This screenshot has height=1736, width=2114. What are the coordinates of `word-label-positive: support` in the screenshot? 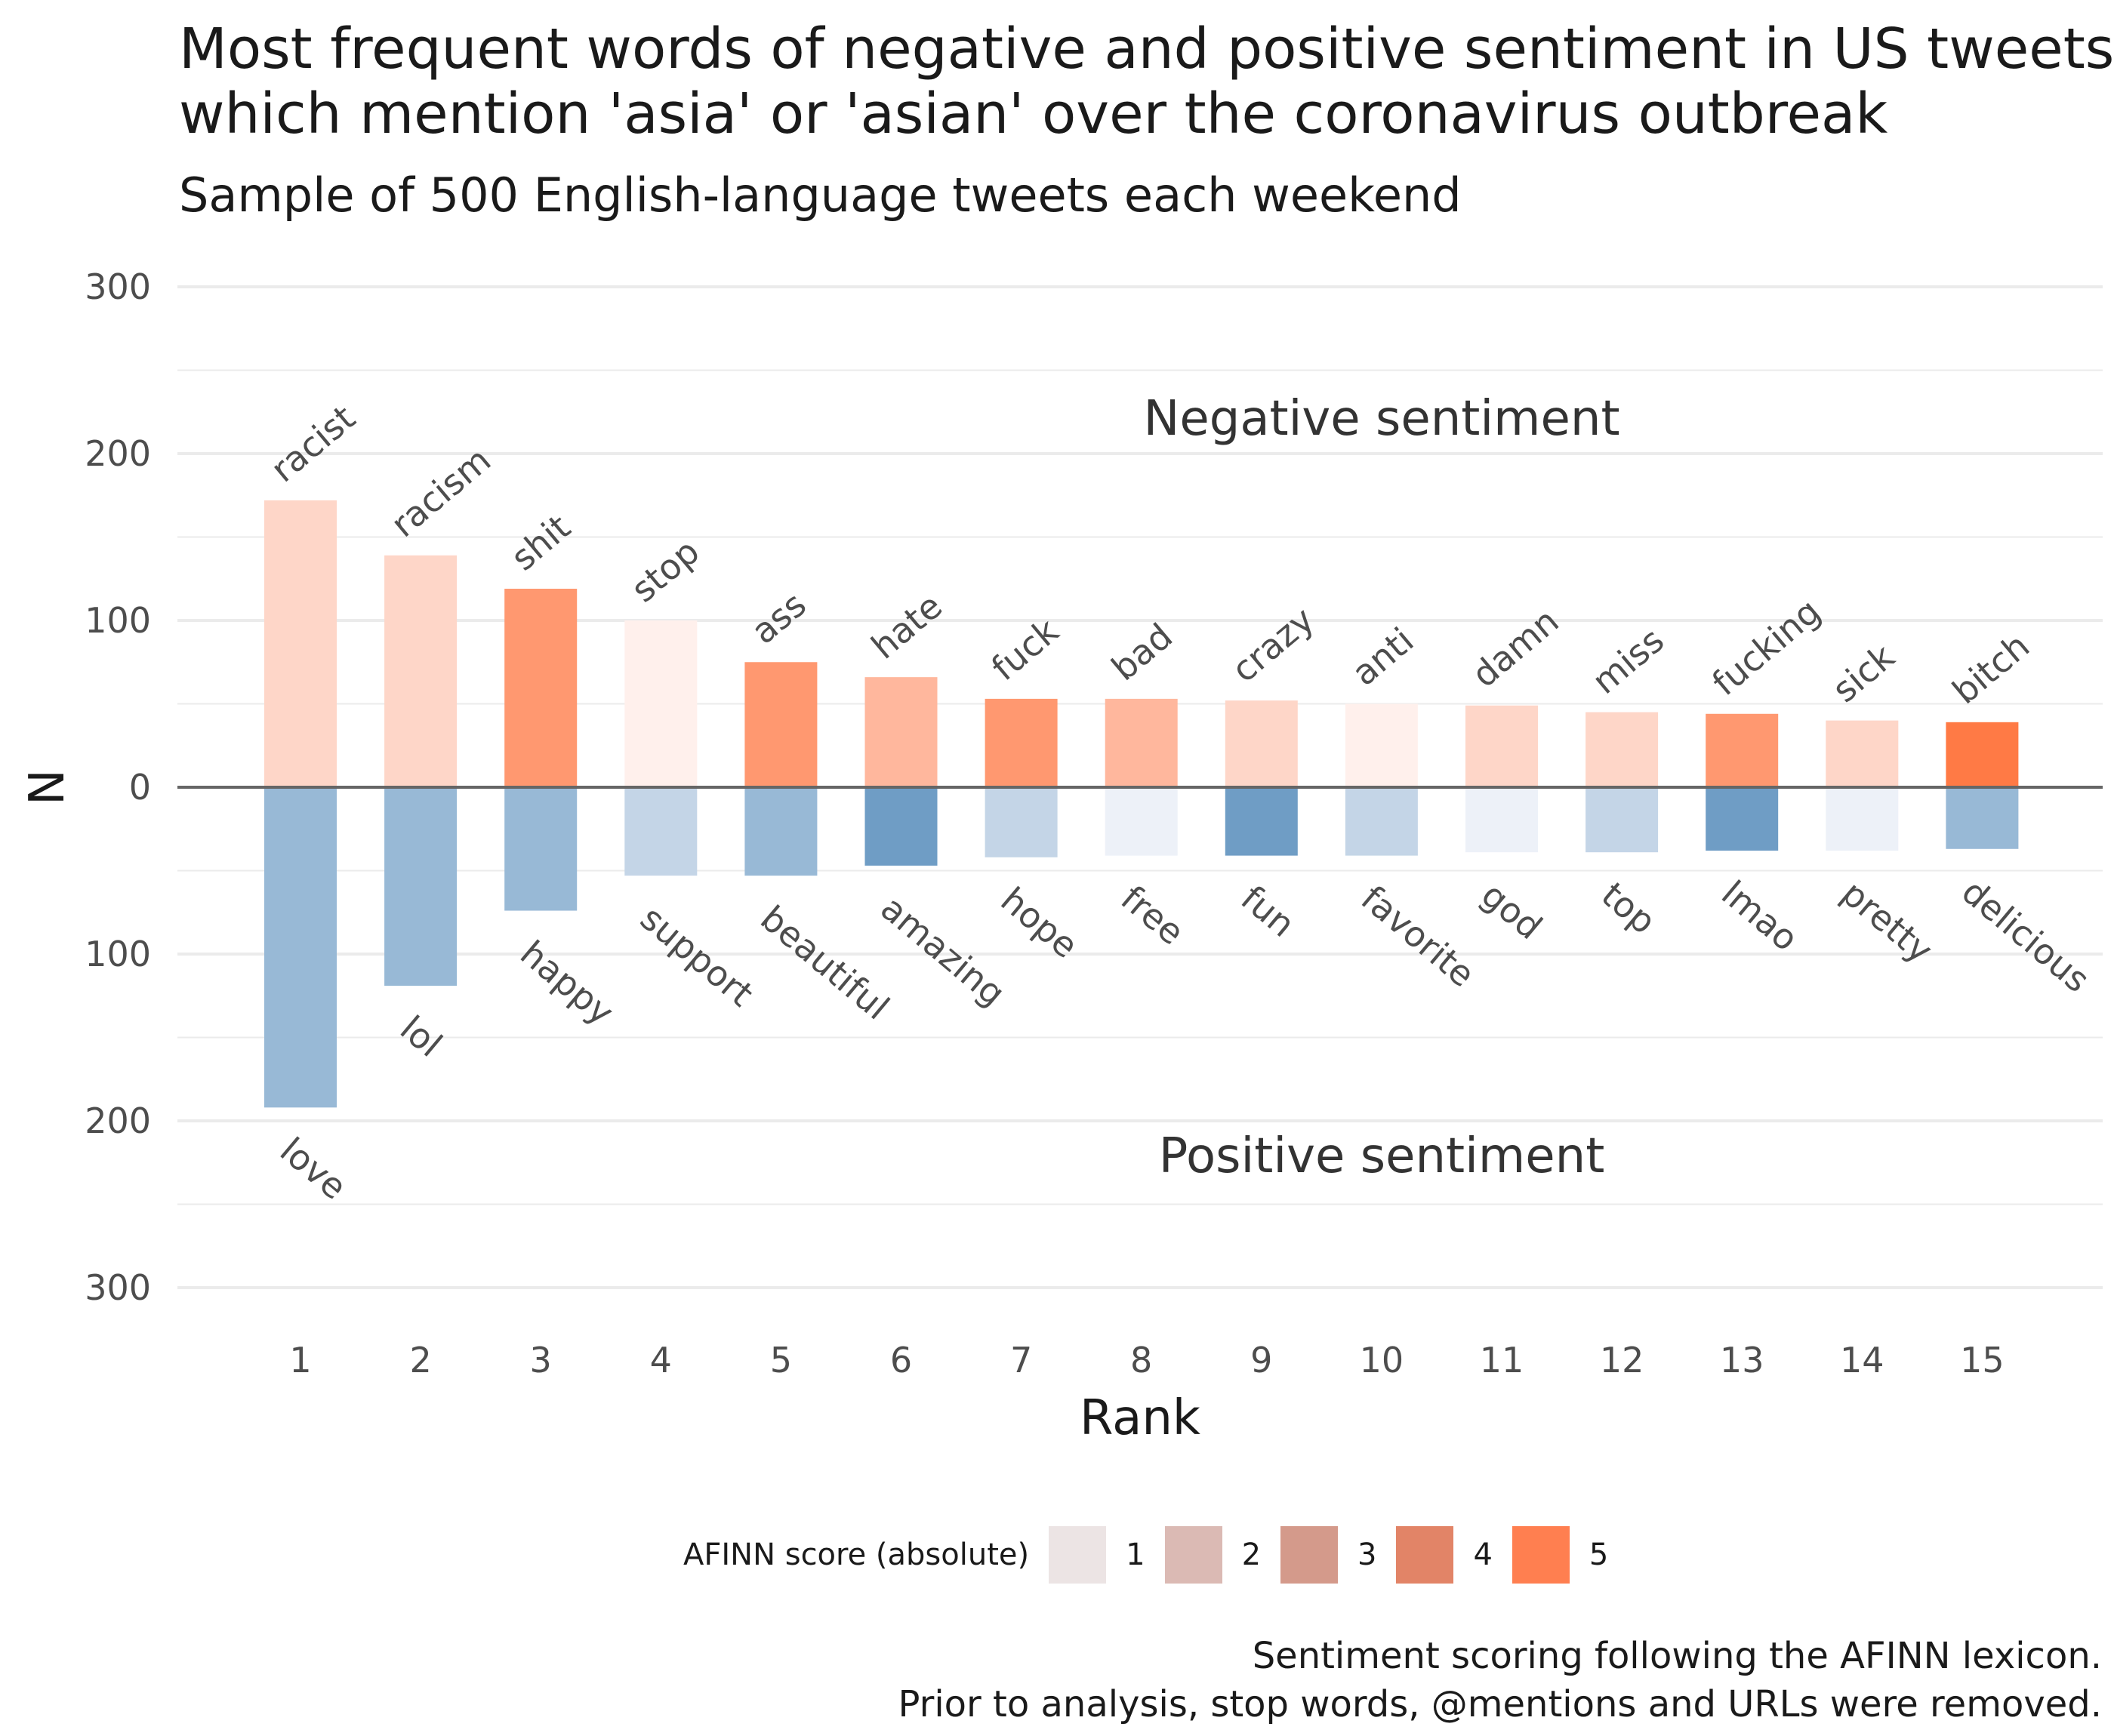 It's located at (697, 955).